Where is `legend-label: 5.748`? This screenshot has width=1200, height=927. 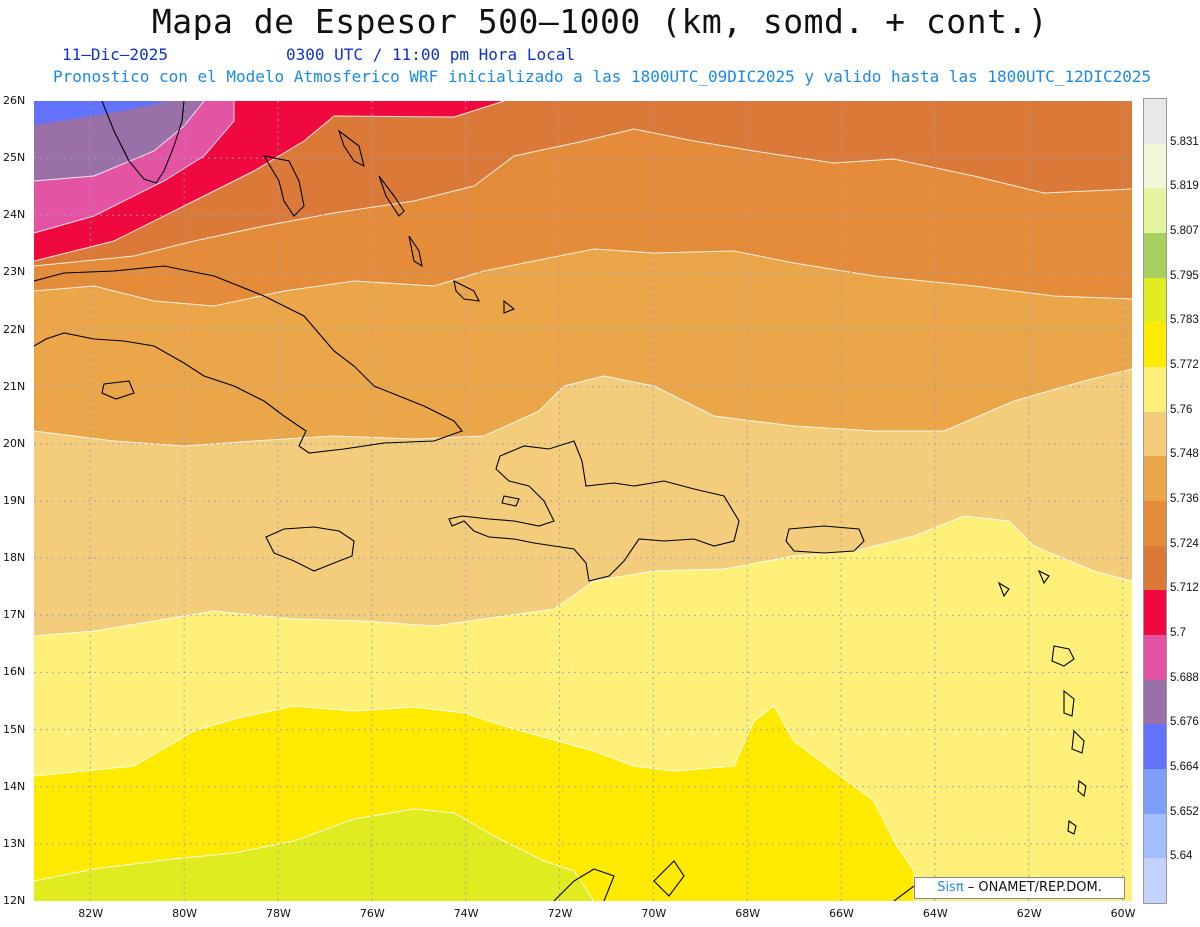 legend-label: 5.748 is located at coordinates (1184, 454).